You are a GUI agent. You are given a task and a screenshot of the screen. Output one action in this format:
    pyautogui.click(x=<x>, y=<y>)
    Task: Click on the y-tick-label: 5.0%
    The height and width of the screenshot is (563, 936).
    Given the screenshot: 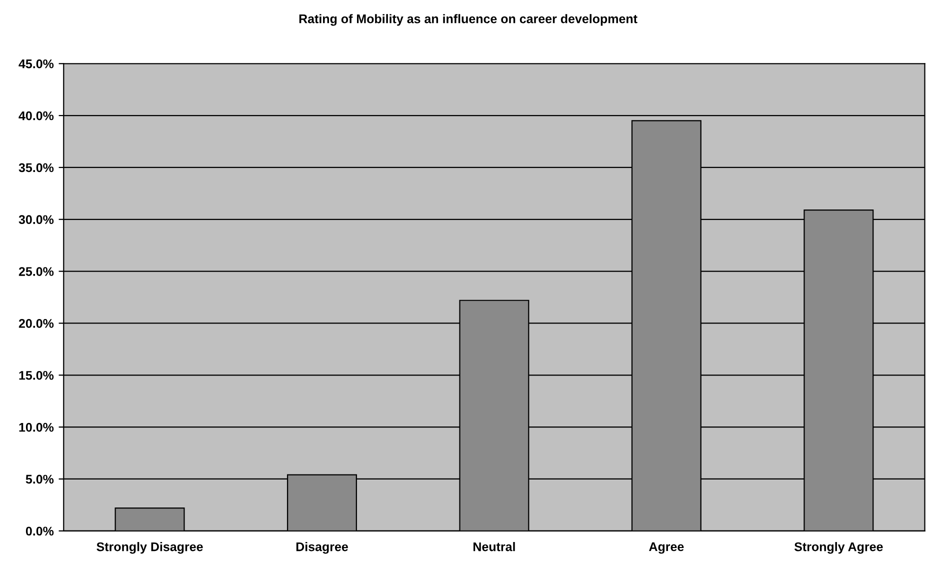 What is the action you would take?
    pyautogui.click(x=40, y=479)
    